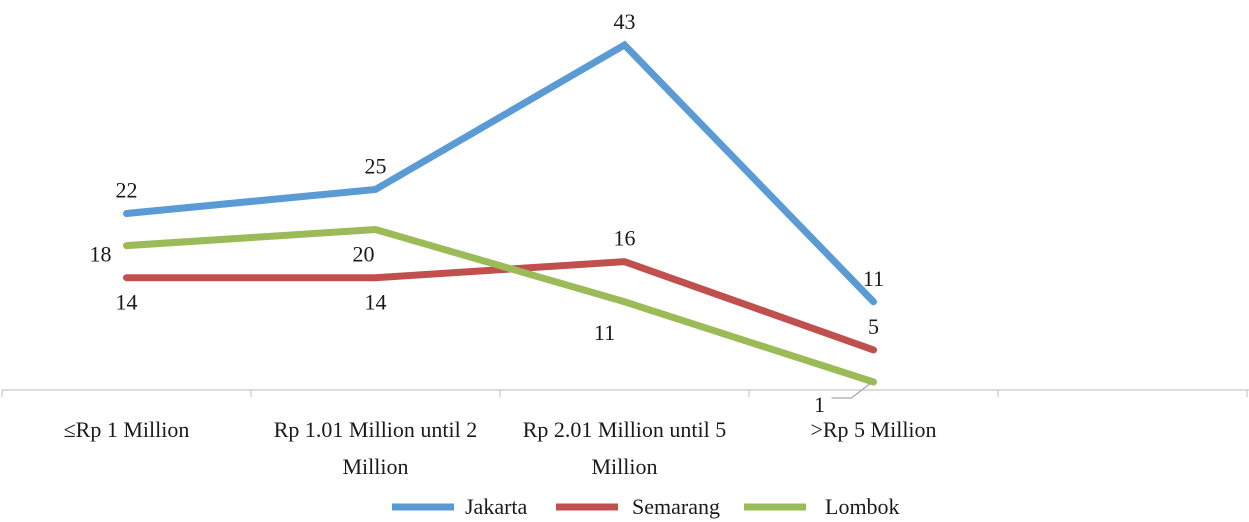 Image resolution: width=1249 pixels, height=522 pixels. I want to click on data-label-semarang: 16, so click(625, 238).